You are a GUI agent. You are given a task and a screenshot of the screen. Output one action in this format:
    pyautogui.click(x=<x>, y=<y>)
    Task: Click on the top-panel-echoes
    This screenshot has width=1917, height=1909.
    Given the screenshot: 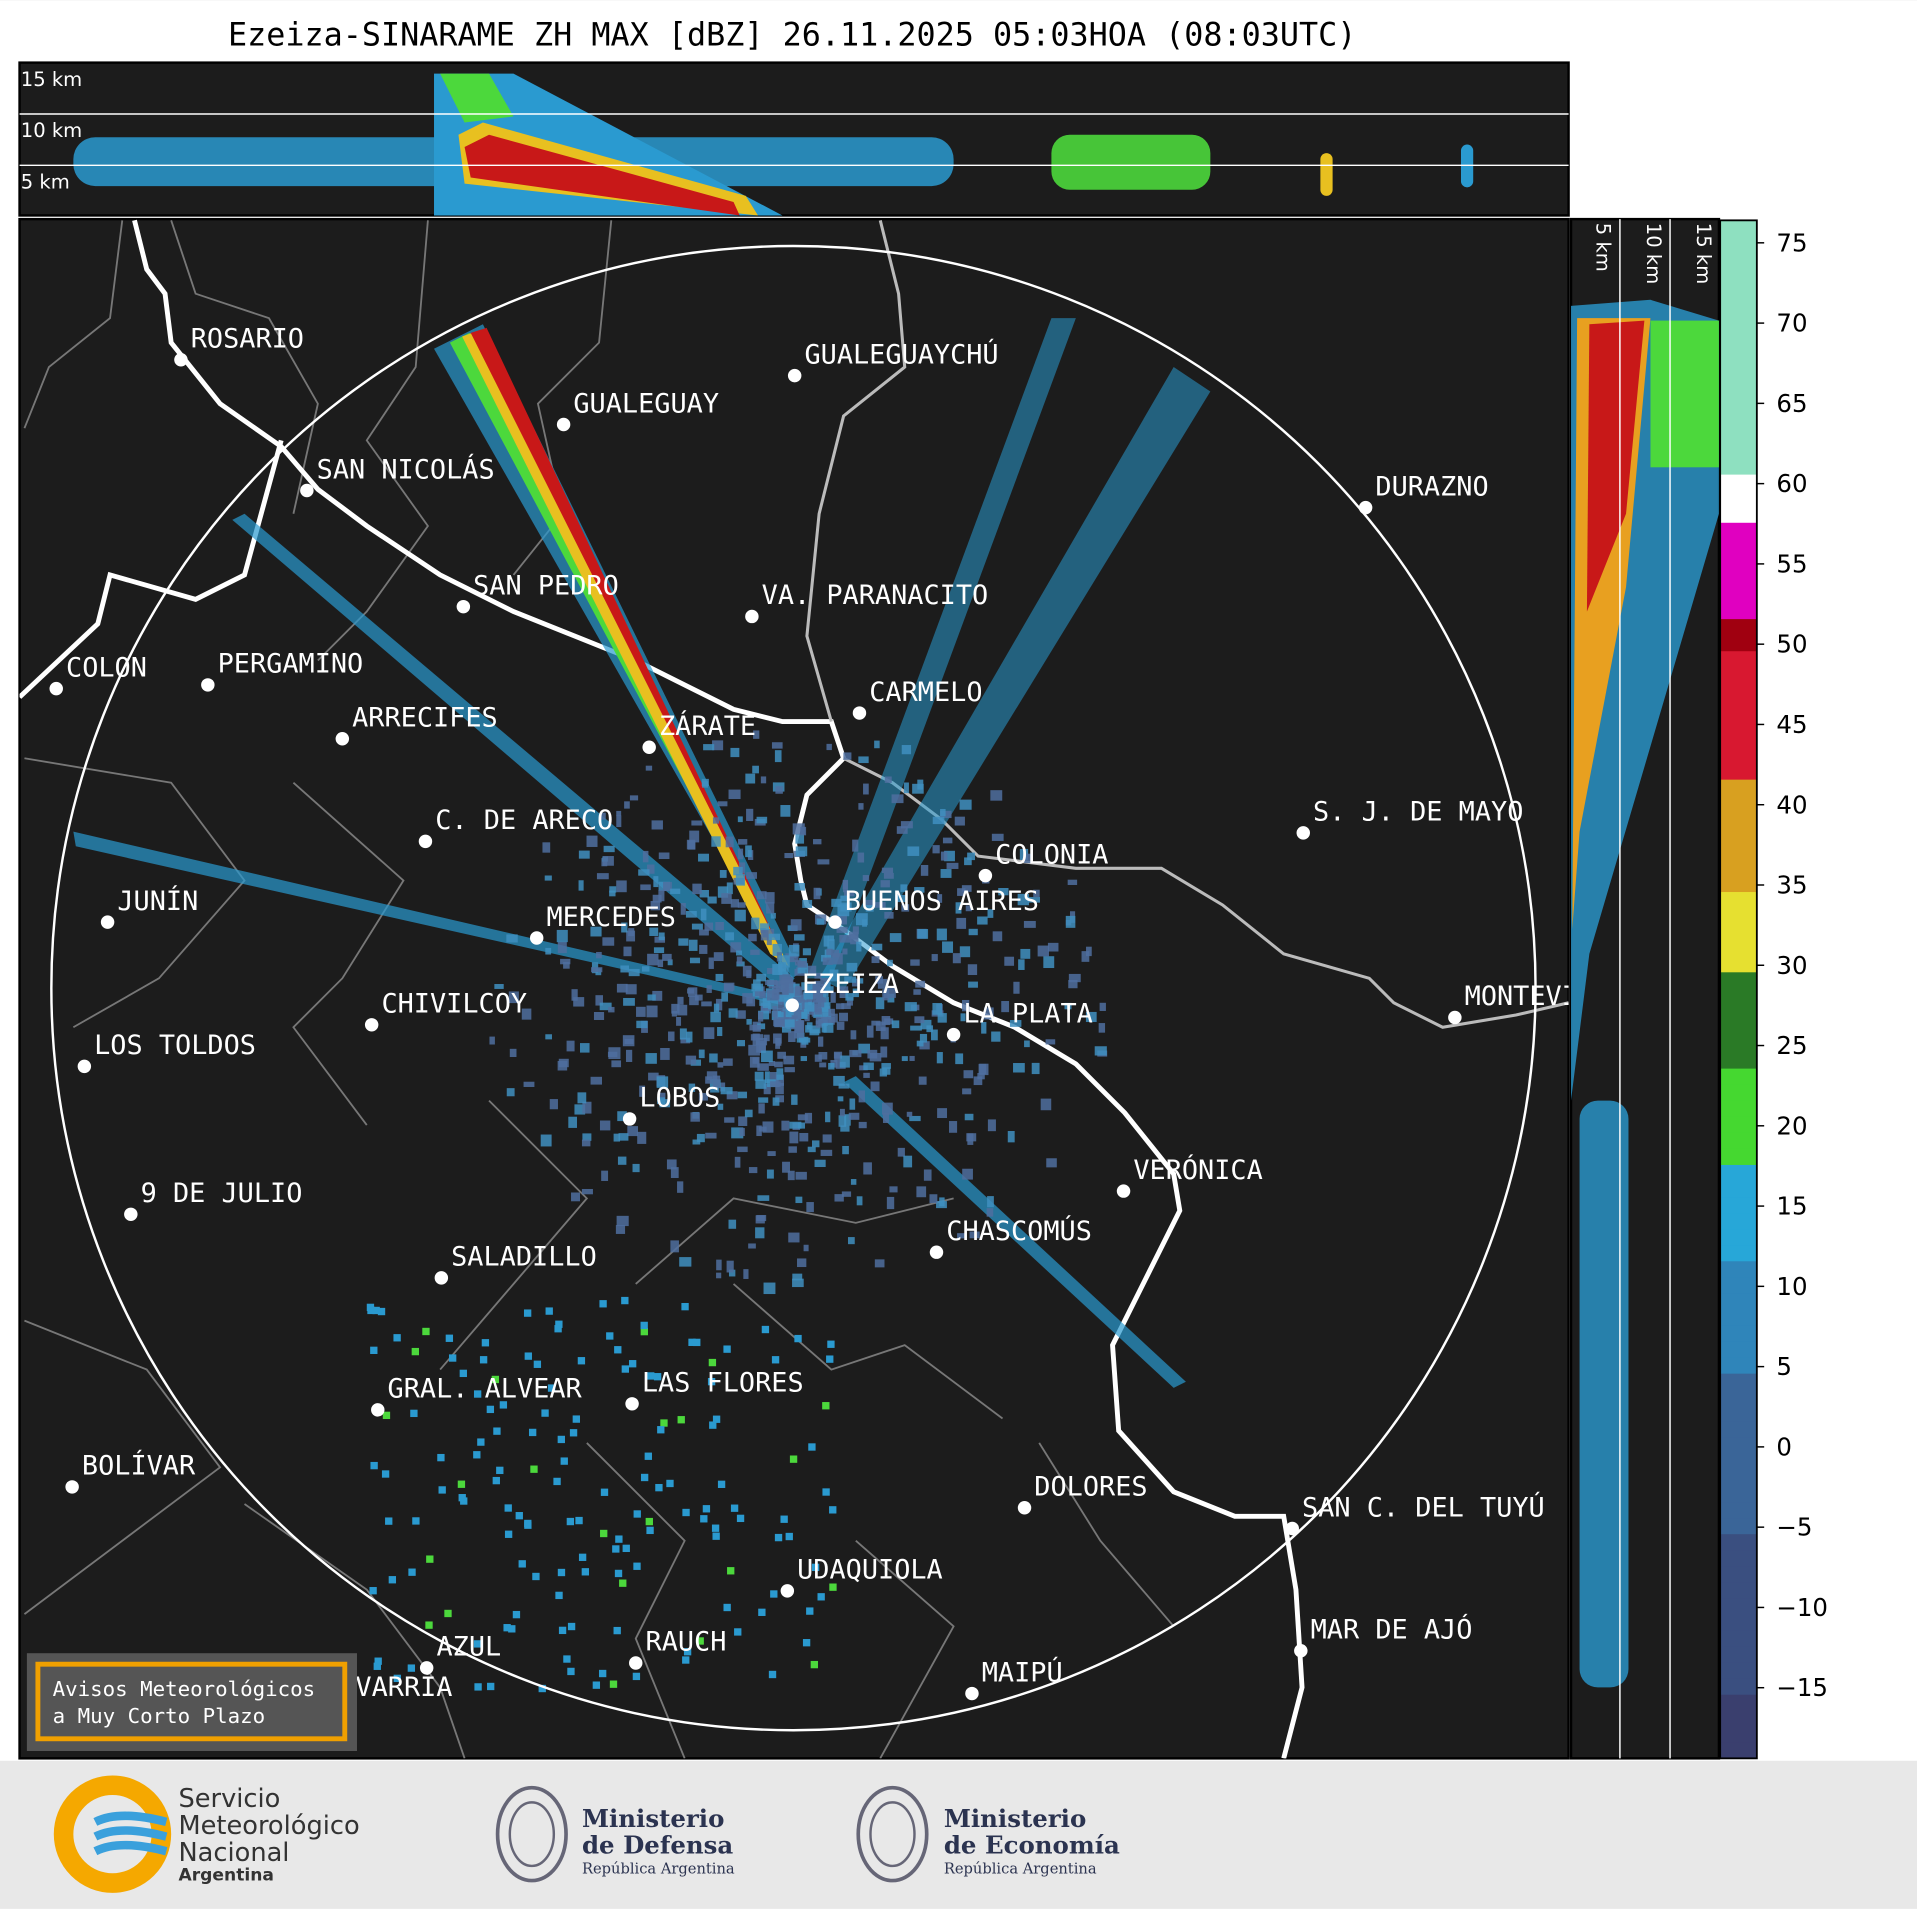 What is the action you would take?
    pyautogui.click(x=773, y=144)
    